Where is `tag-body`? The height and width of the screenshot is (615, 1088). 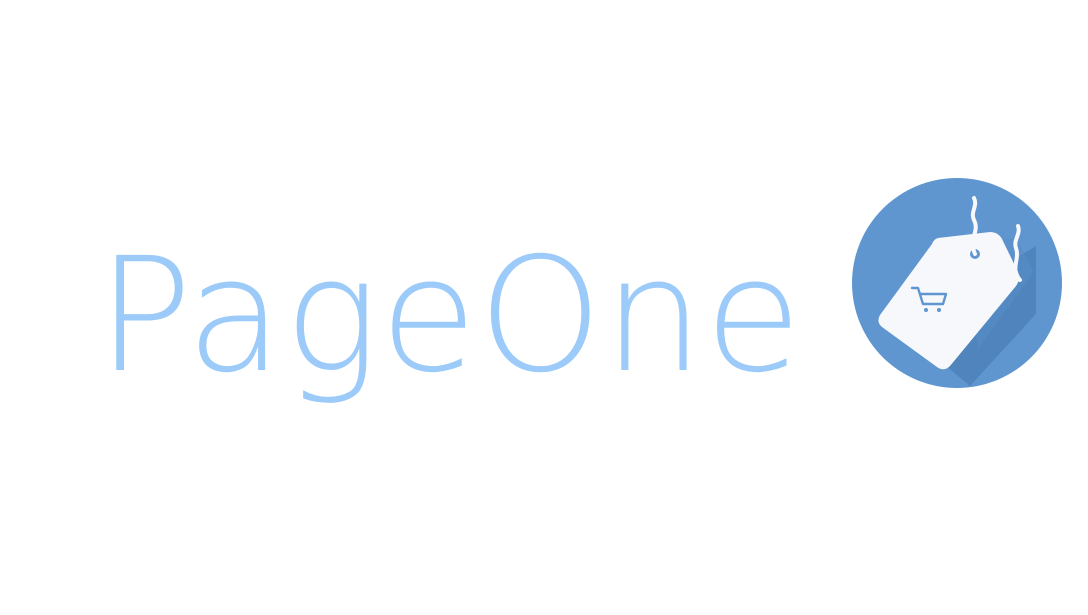
tag-body is located at coordinates (949, 301).